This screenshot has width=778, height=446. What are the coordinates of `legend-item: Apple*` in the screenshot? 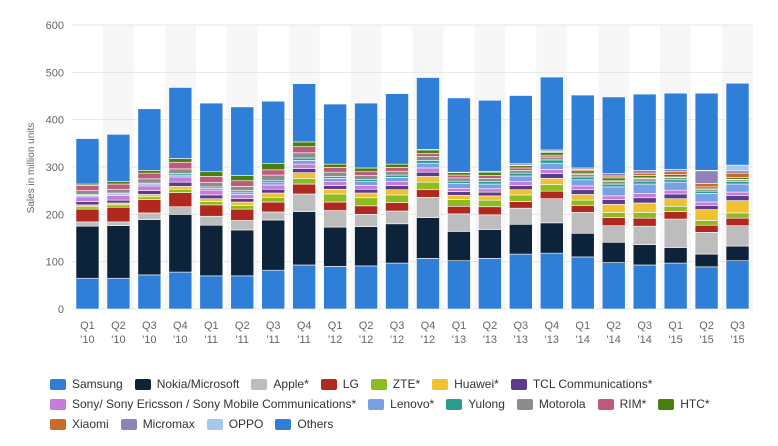 It's located at (280, 384).